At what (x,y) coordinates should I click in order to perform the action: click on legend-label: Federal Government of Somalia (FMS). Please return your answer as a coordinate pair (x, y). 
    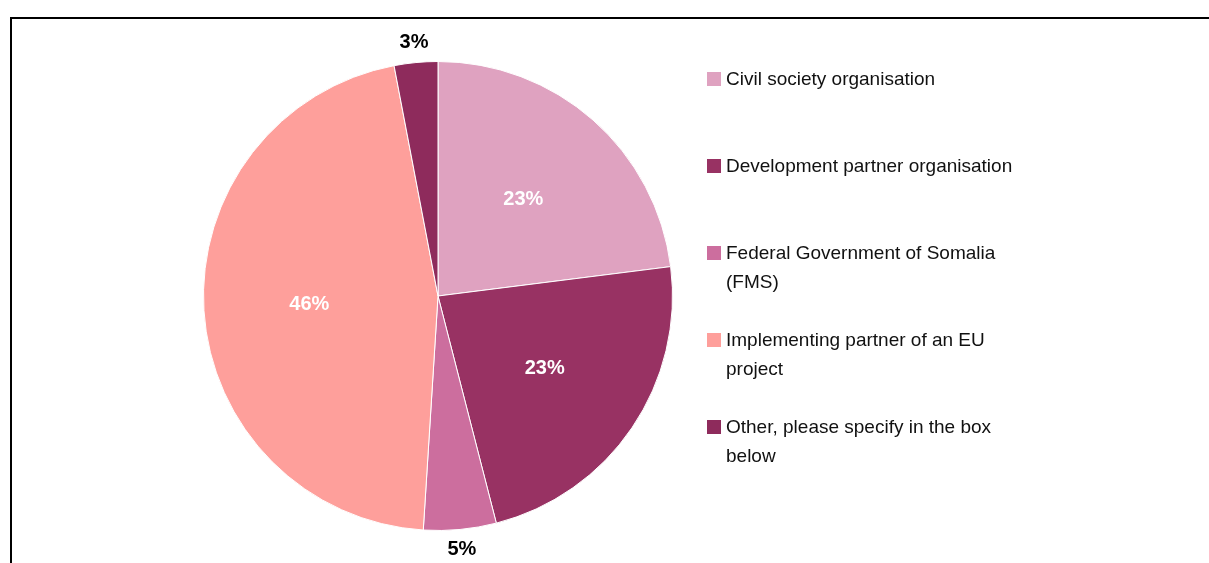
    Looking at the image, I should click on (861, 267).